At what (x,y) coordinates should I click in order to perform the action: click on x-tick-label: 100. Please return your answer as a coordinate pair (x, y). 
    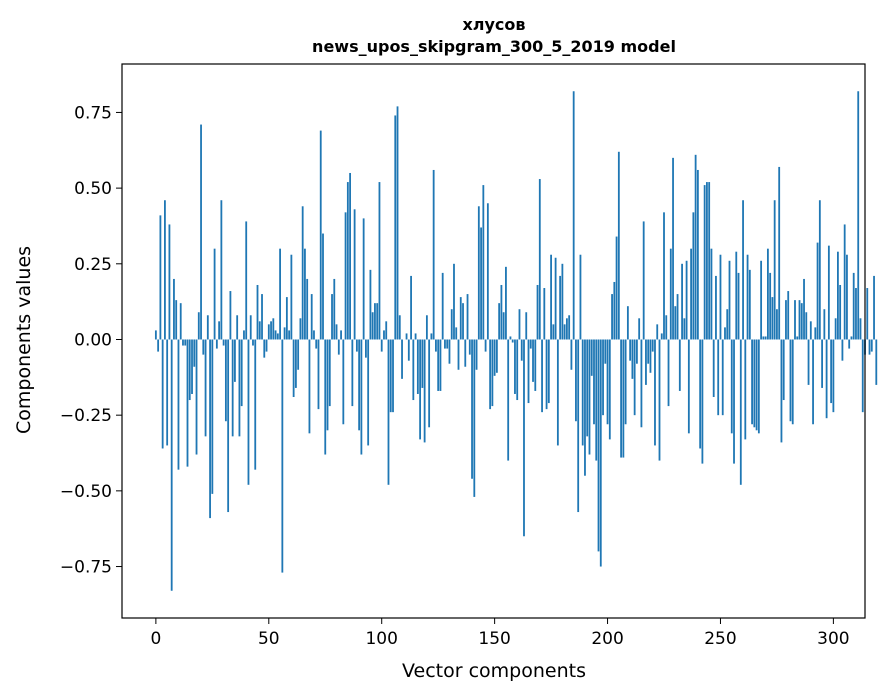
    Looking at the image, I should click on (381, 639).